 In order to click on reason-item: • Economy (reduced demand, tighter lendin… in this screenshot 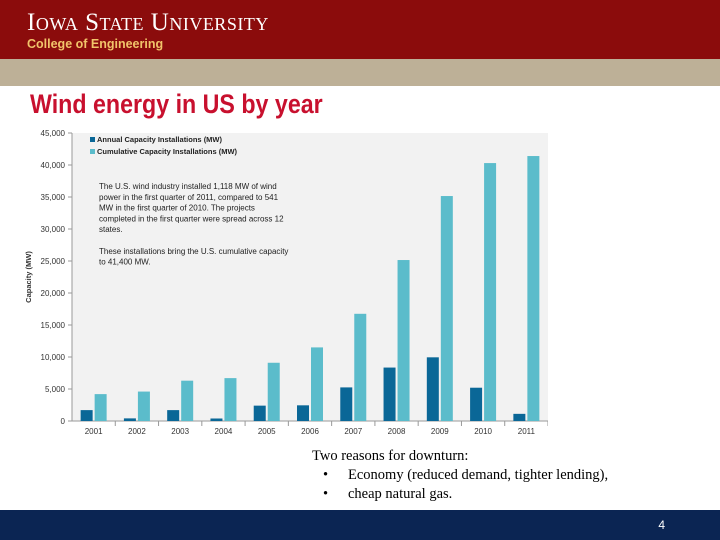, I will do `click(512, 475)`.